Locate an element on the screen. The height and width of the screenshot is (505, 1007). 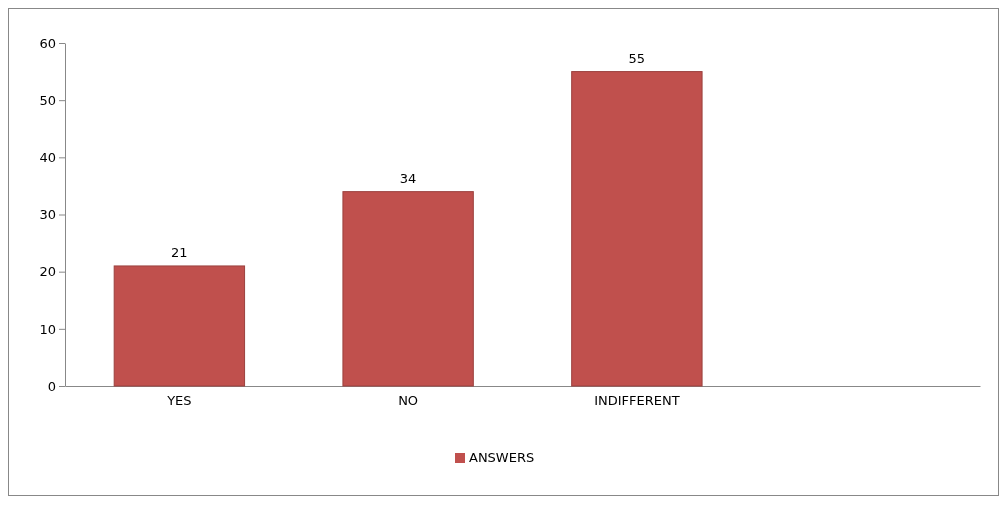
data-label: 34 is located at coordinates (408, 178).